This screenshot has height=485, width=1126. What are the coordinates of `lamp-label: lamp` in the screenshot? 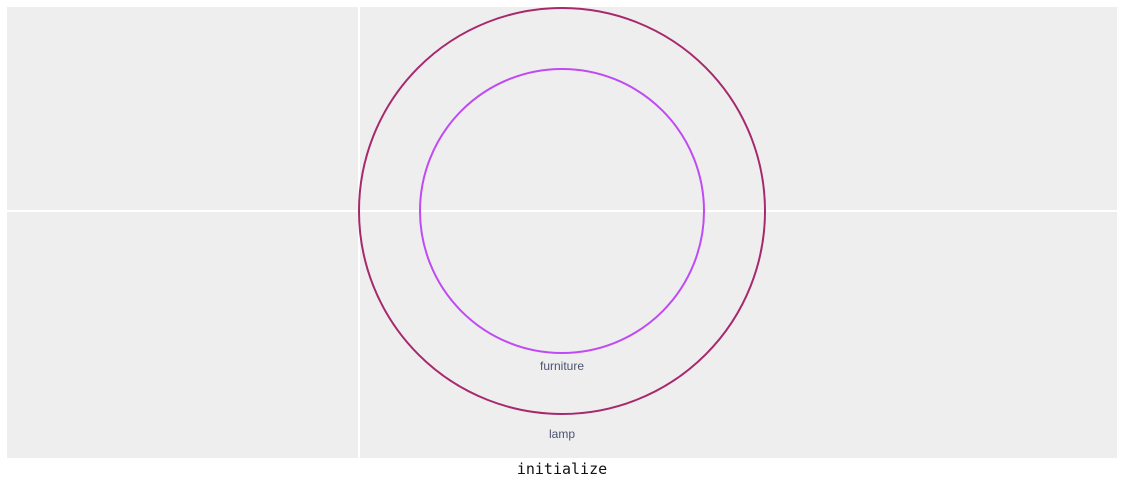 It's located at (562, 434).